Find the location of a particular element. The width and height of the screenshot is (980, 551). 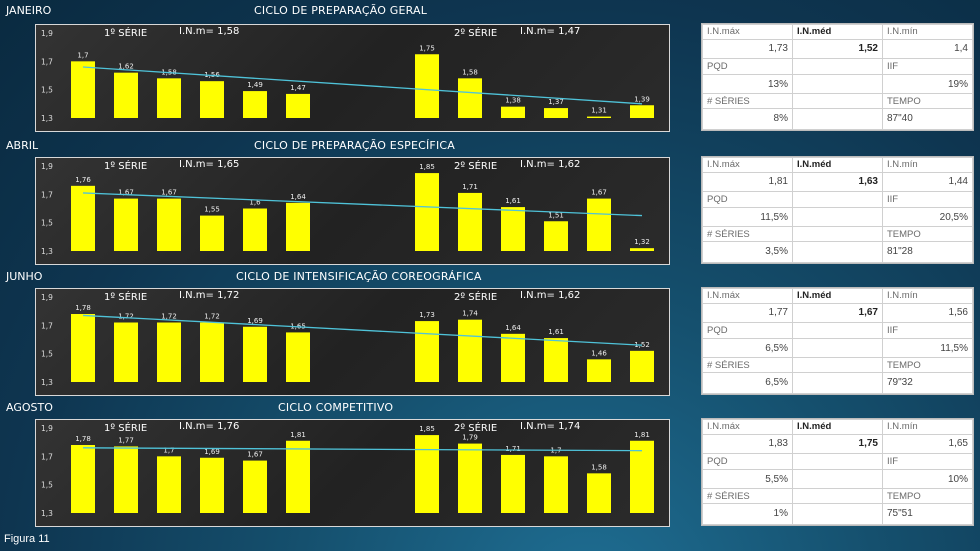

iif-value: 10% is located at coordinates (927, 479).